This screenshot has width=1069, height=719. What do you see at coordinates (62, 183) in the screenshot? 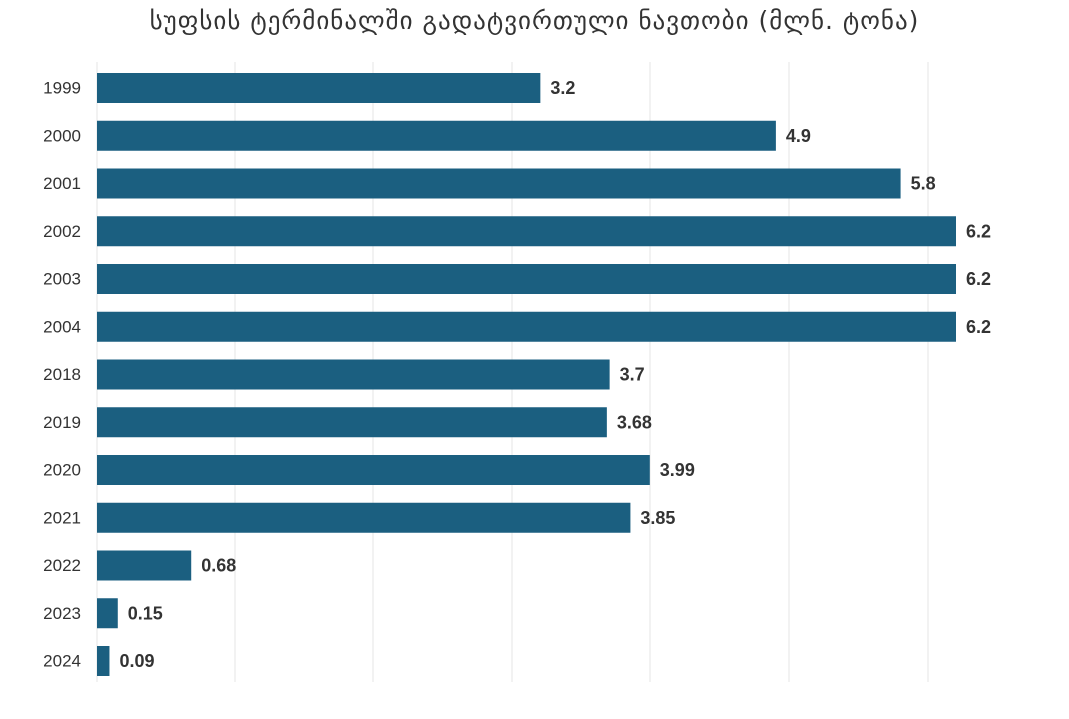
I see `tick-label-2001: 2001` at bounding box center [62, 183].